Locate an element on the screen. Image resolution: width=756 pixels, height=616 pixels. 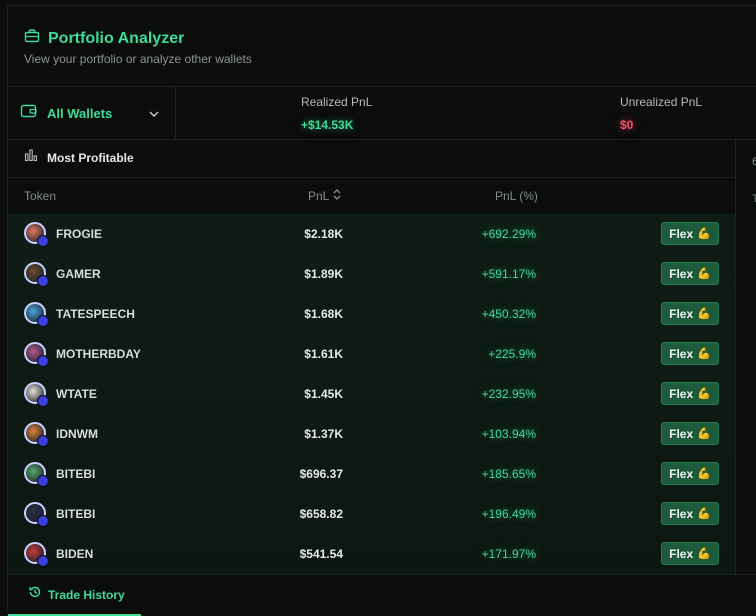
table-row: WTATE $1.45K +232.95% Flex 💪 is located at coordinates (371, 394).